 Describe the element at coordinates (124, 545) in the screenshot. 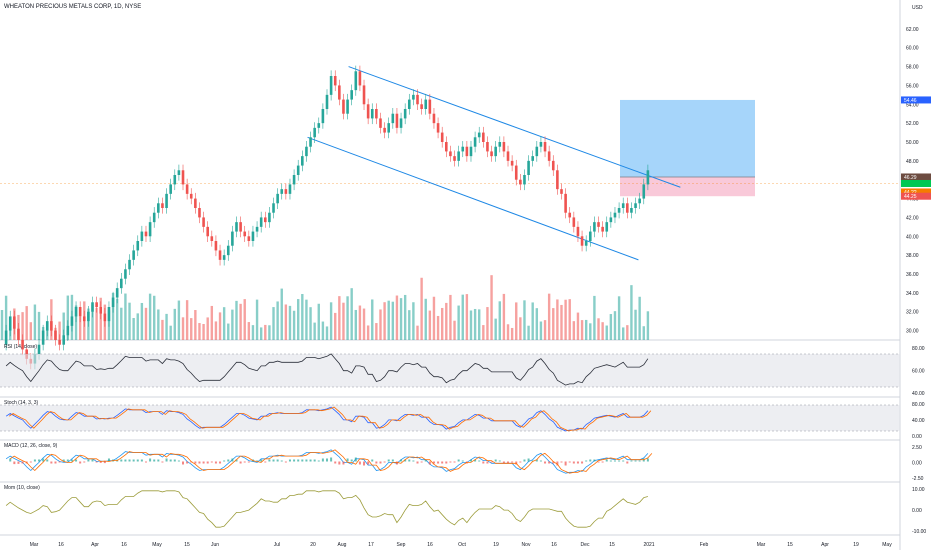

I see `time-tick-label: 16` at that location.